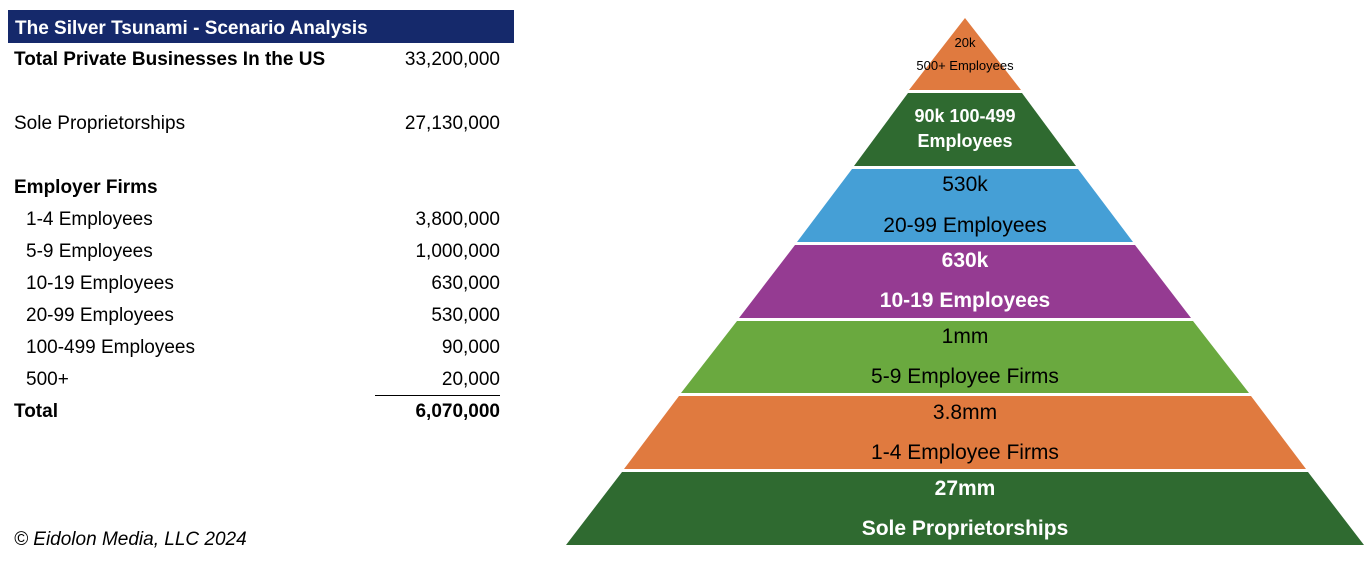 This screenshot has width=1366, height=562. I want to click on tier-label: 500+ Employees, so click(965, 65).